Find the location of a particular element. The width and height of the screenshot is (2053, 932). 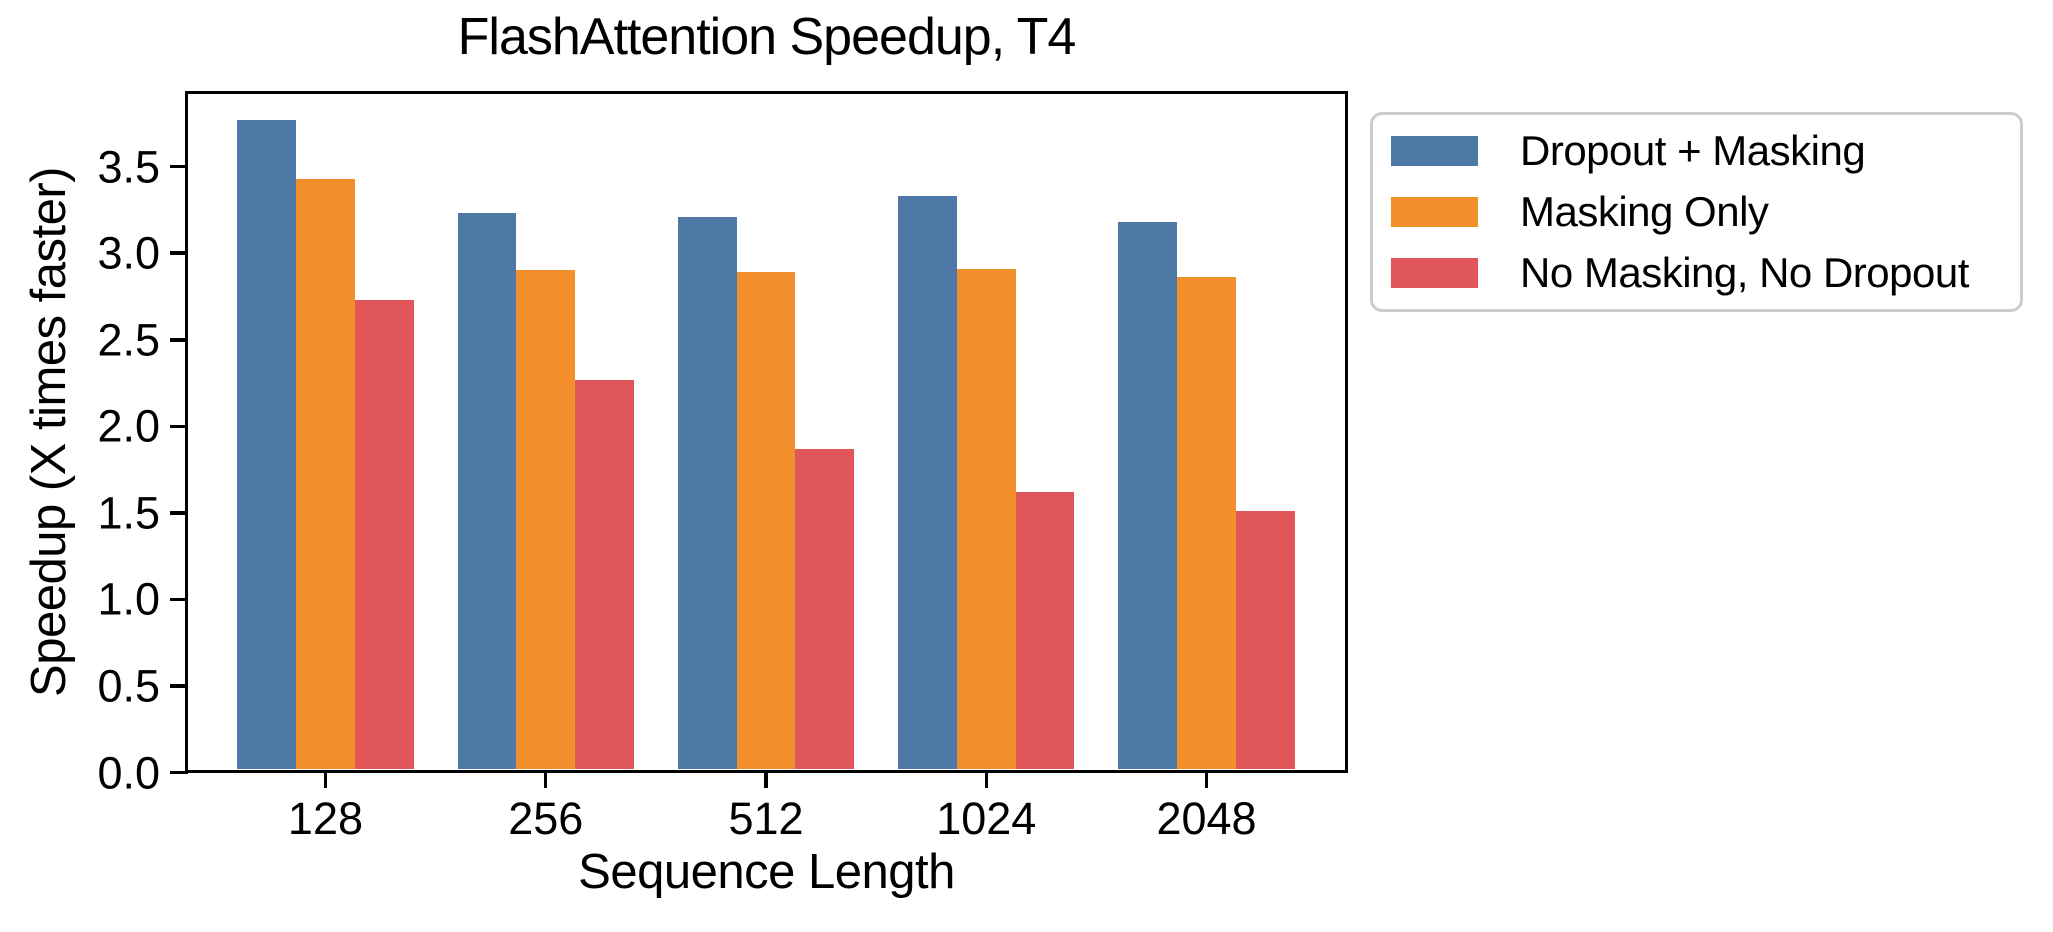

x-tick-label: 2048 is located at coordinates (1206, 818).